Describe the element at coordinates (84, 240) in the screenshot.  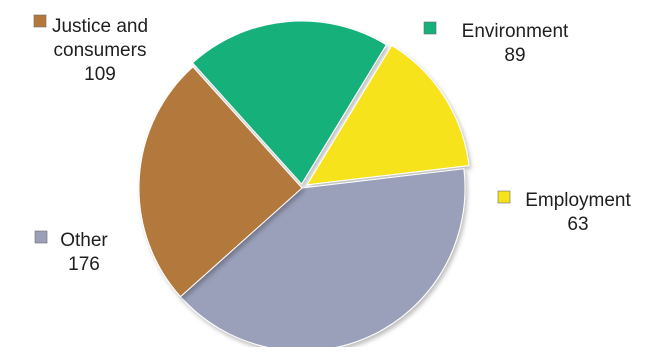
I see `category-label: Other` at that location.